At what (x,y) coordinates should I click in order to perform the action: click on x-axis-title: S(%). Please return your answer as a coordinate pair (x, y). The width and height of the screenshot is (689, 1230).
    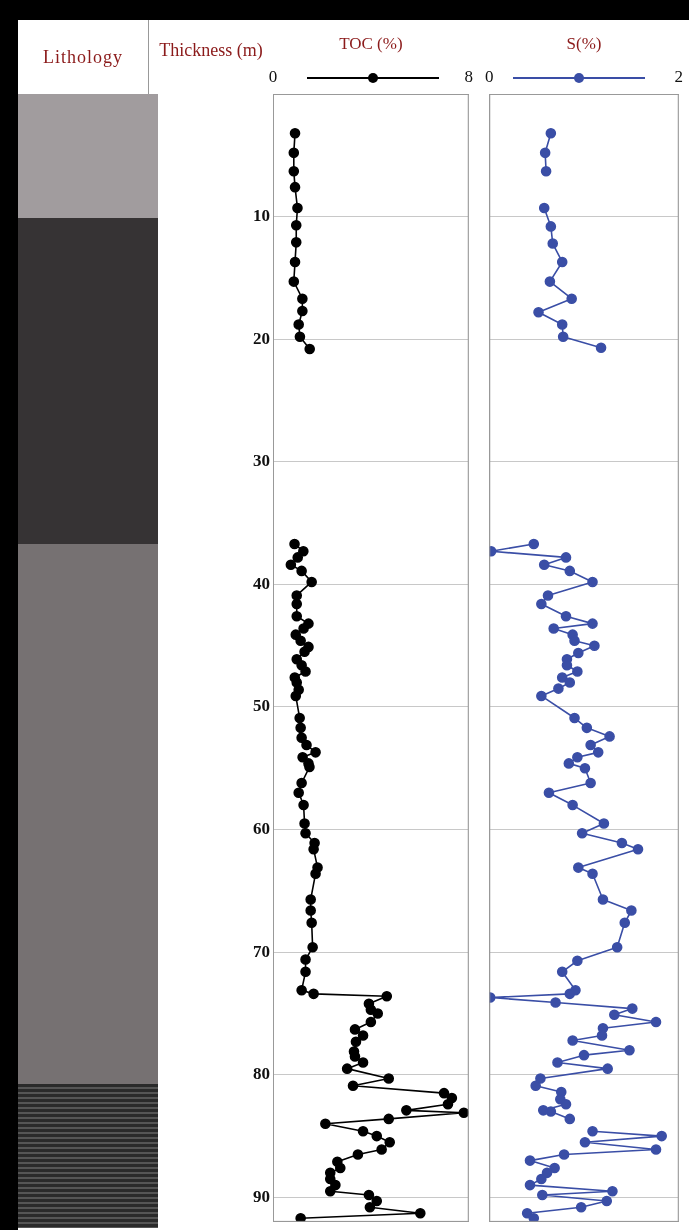
    Looking at the image, I should click on (584, 43).